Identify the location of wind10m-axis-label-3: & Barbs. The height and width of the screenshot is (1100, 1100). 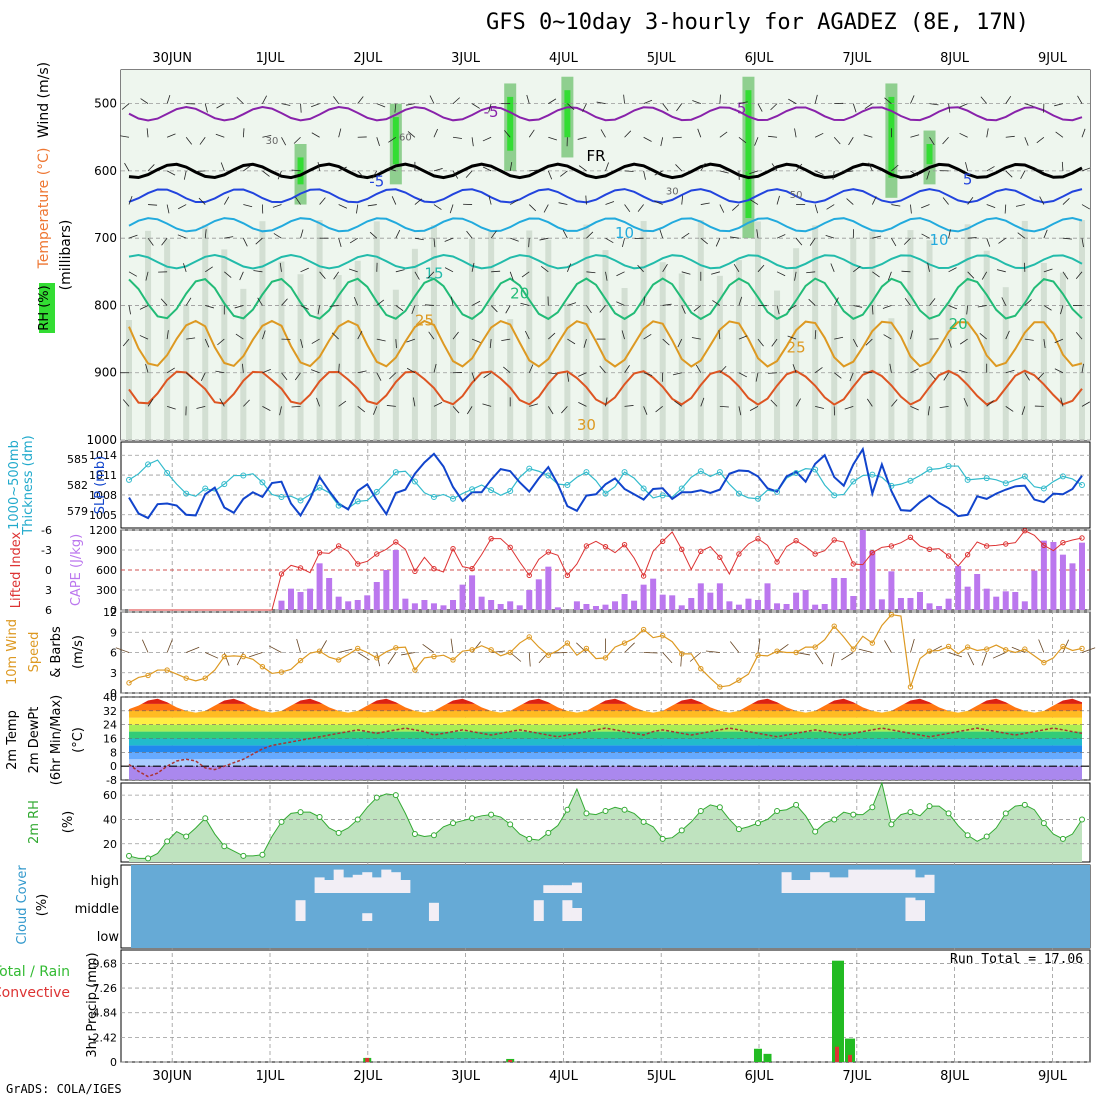
(56, 652).